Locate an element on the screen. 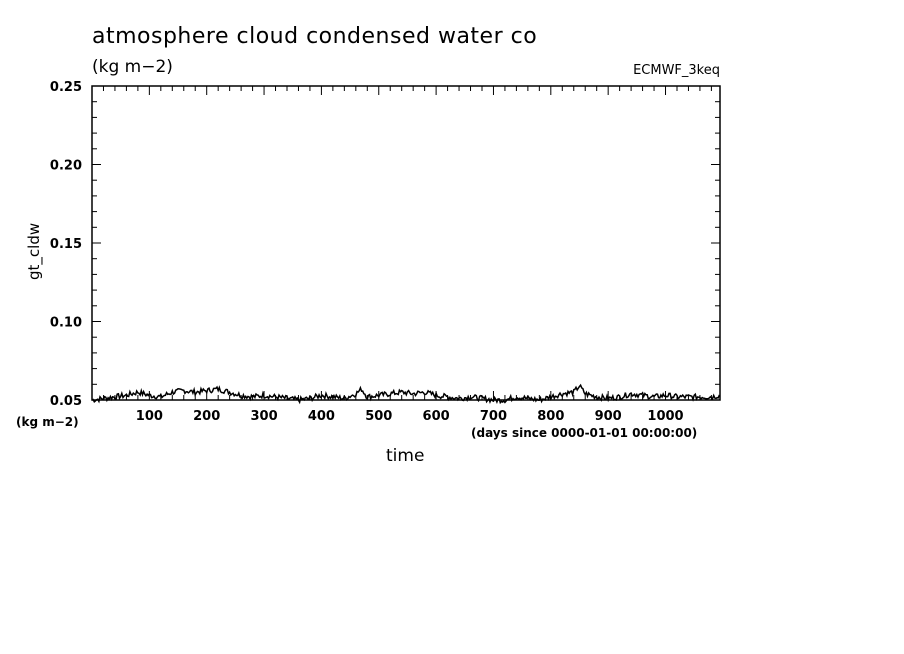  y-tick-label: 0.05 is located at coordinates (66, 401).